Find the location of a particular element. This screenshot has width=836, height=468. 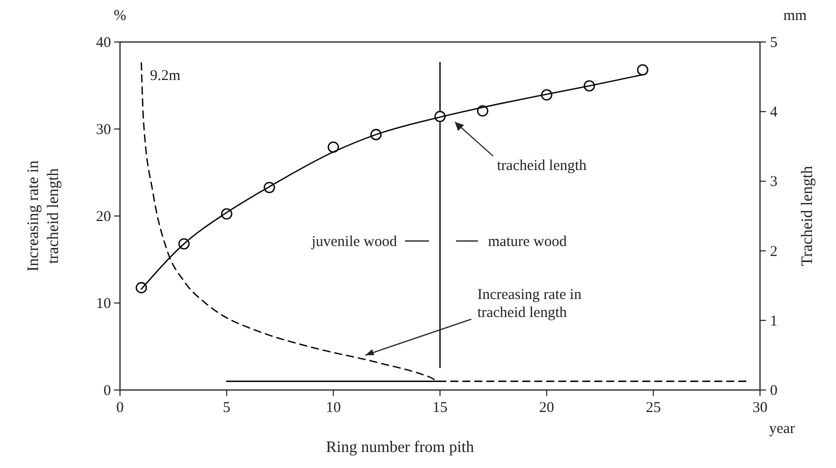

annotation: 9.2m is located at coordinates (165, 76).